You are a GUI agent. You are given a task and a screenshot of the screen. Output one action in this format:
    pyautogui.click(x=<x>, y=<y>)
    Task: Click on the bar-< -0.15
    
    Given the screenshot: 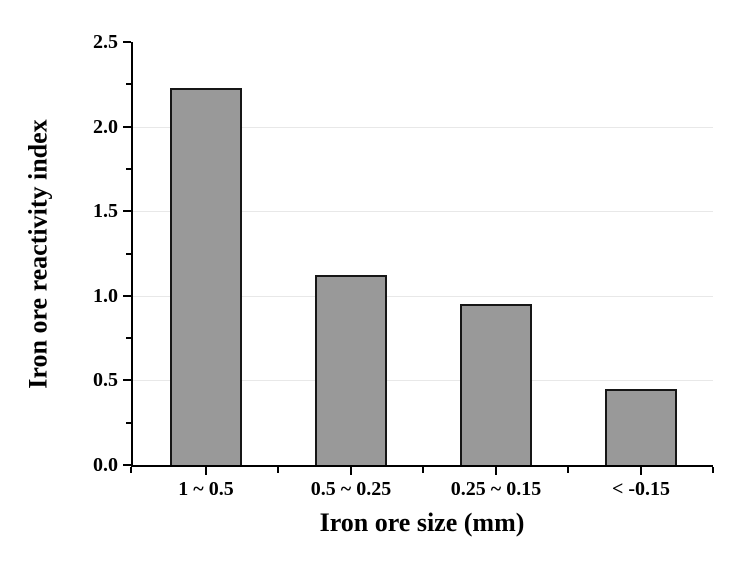 What is the action you would take?
    pyautogui.click(x=641, y=427)
    